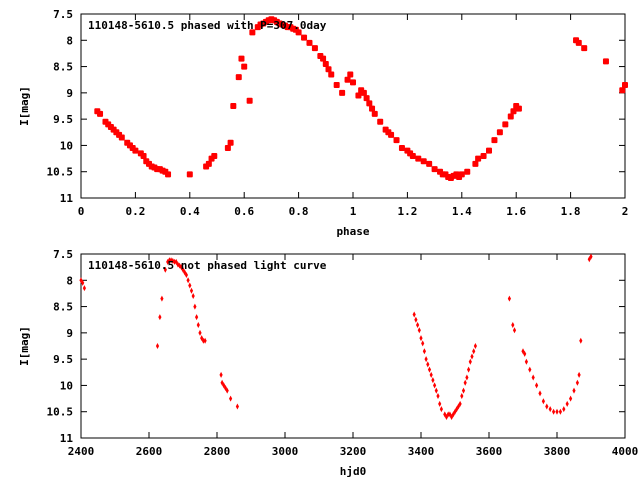  Describe the element at coordinates (217, 451) in the screenshot. I see `unphased-x-tick-label: 2800` at that location.